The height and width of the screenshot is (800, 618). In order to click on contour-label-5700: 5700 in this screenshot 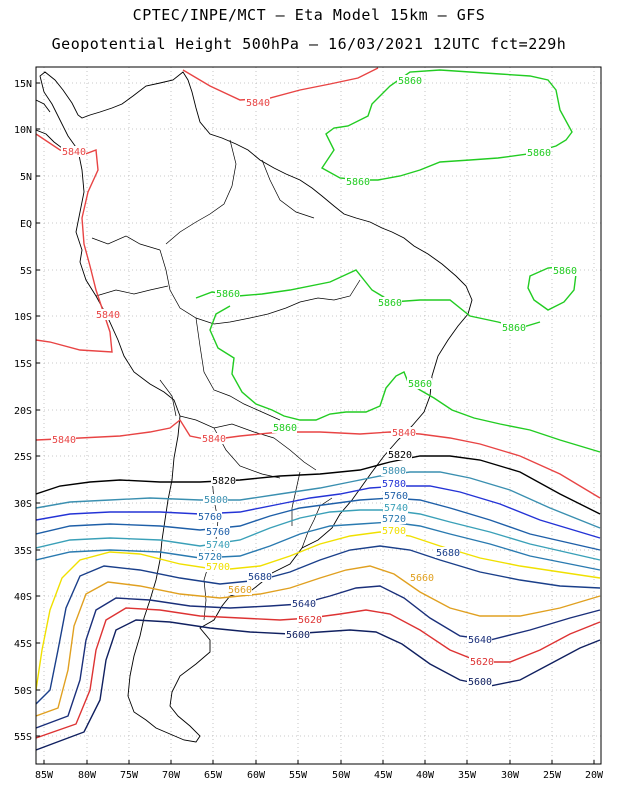, I will do `click(394, 531)`.